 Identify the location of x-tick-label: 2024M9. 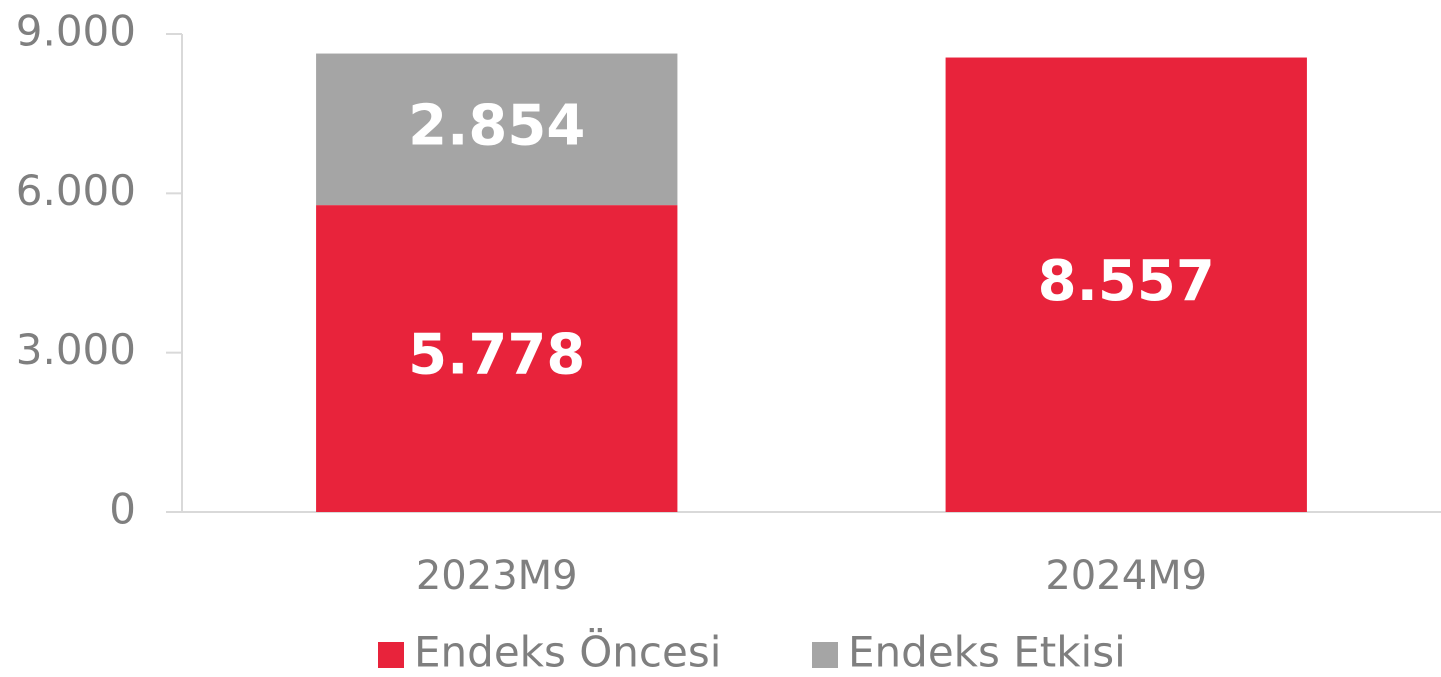
(1126, 576).